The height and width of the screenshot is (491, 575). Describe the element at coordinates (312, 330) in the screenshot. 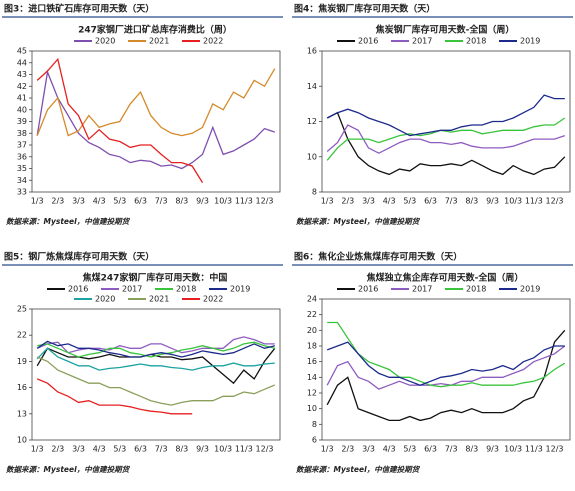

I see `y-tick-label: 20` at that location.